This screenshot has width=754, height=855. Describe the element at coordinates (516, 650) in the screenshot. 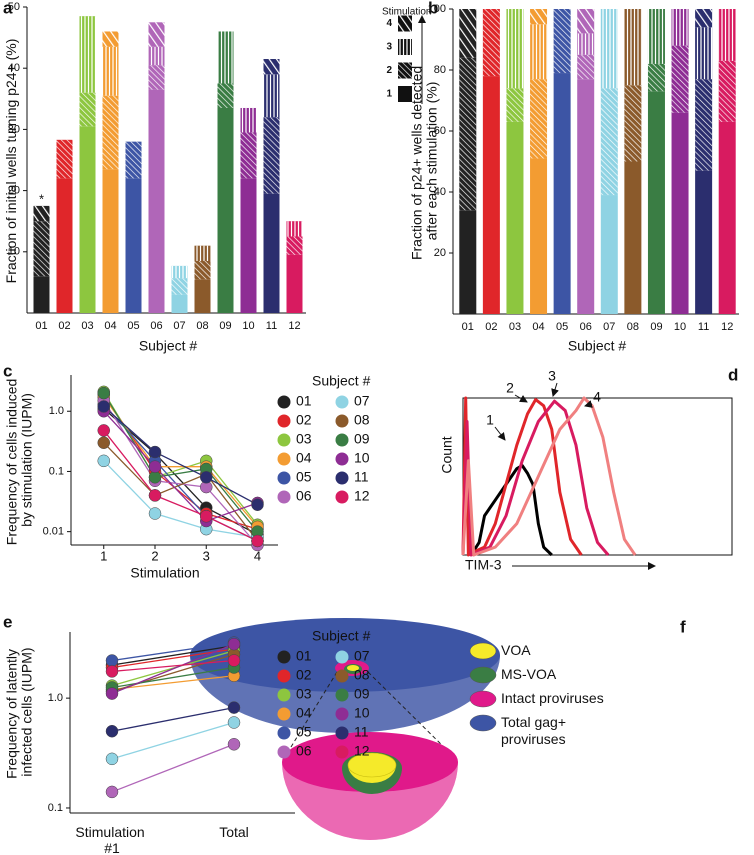

I see `legend-label: VOA` at that location.